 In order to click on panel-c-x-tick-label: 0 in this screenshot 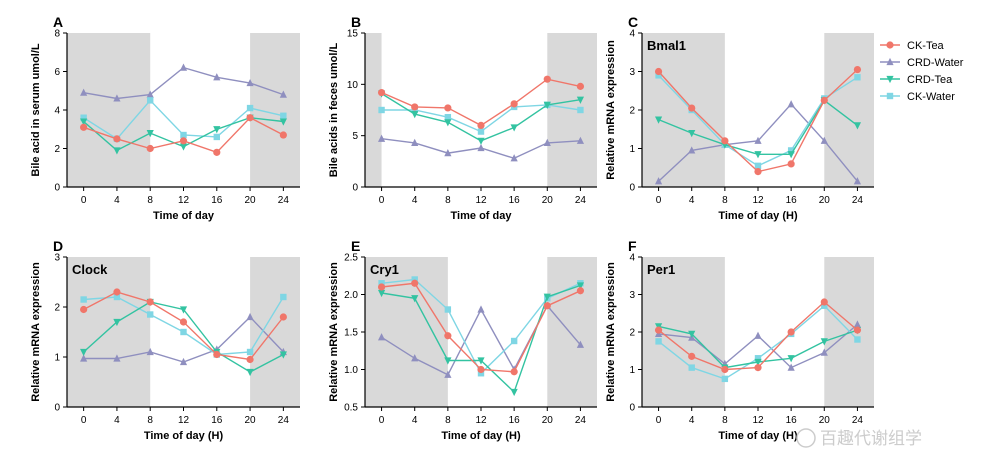, I will do `click(659, 200)`.